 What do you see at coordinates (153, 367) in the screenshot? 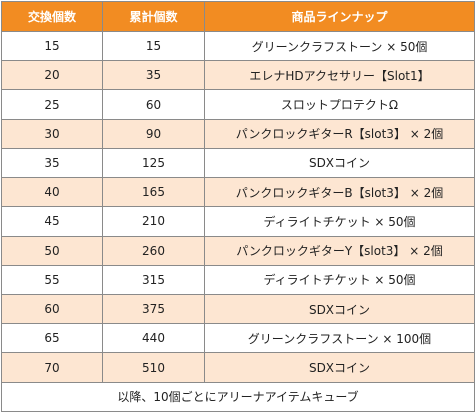
I see `cell-cumulative-count: 510` at bounding box center [153, 367].